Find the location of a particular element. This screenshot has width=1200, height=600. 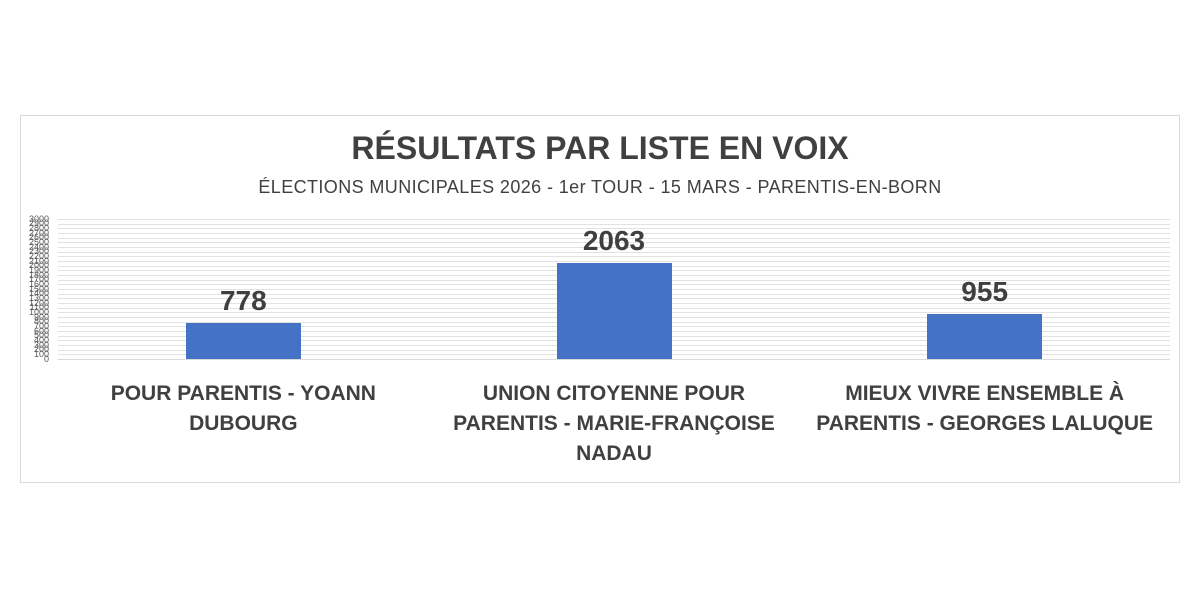

y-axis-tick-label: 1000 is located at coordinates (38, 311).